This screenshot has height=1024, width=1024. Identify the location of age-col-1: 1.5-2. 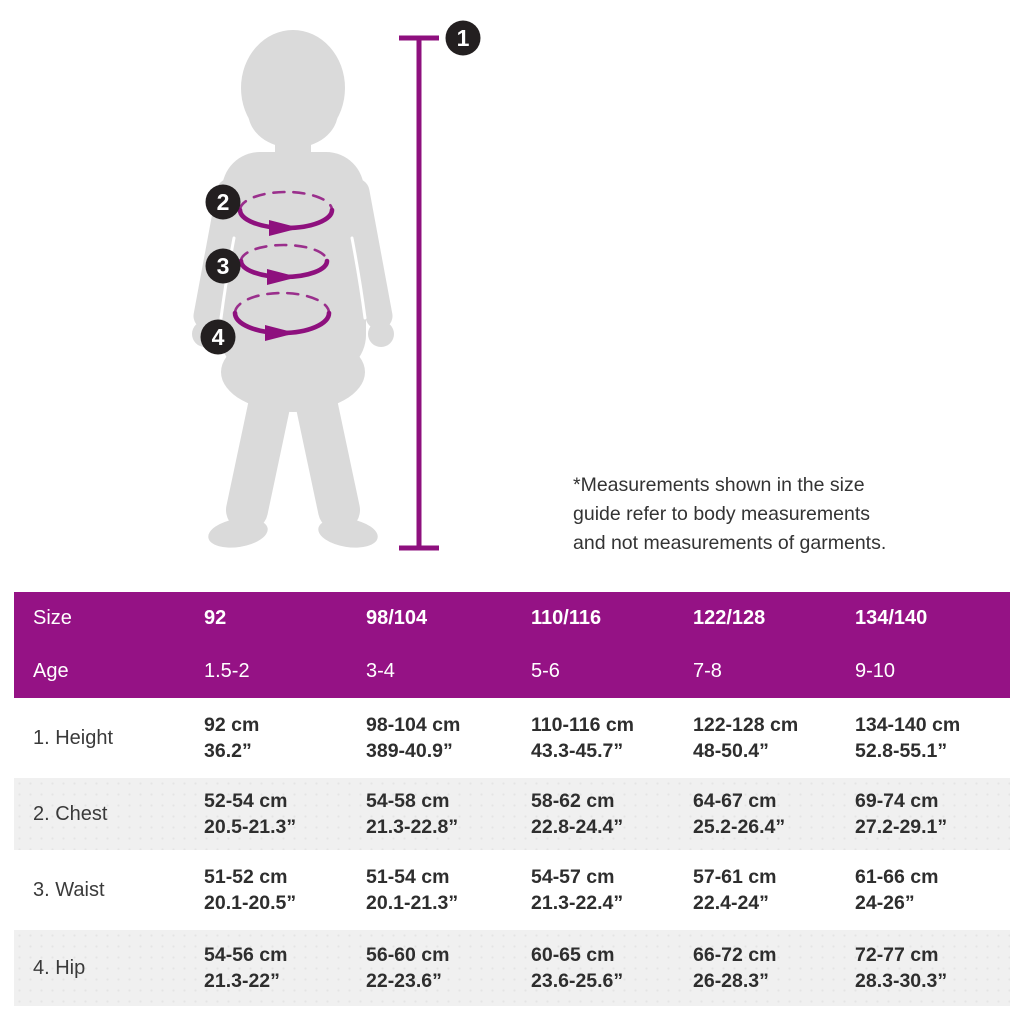
(227, 671).